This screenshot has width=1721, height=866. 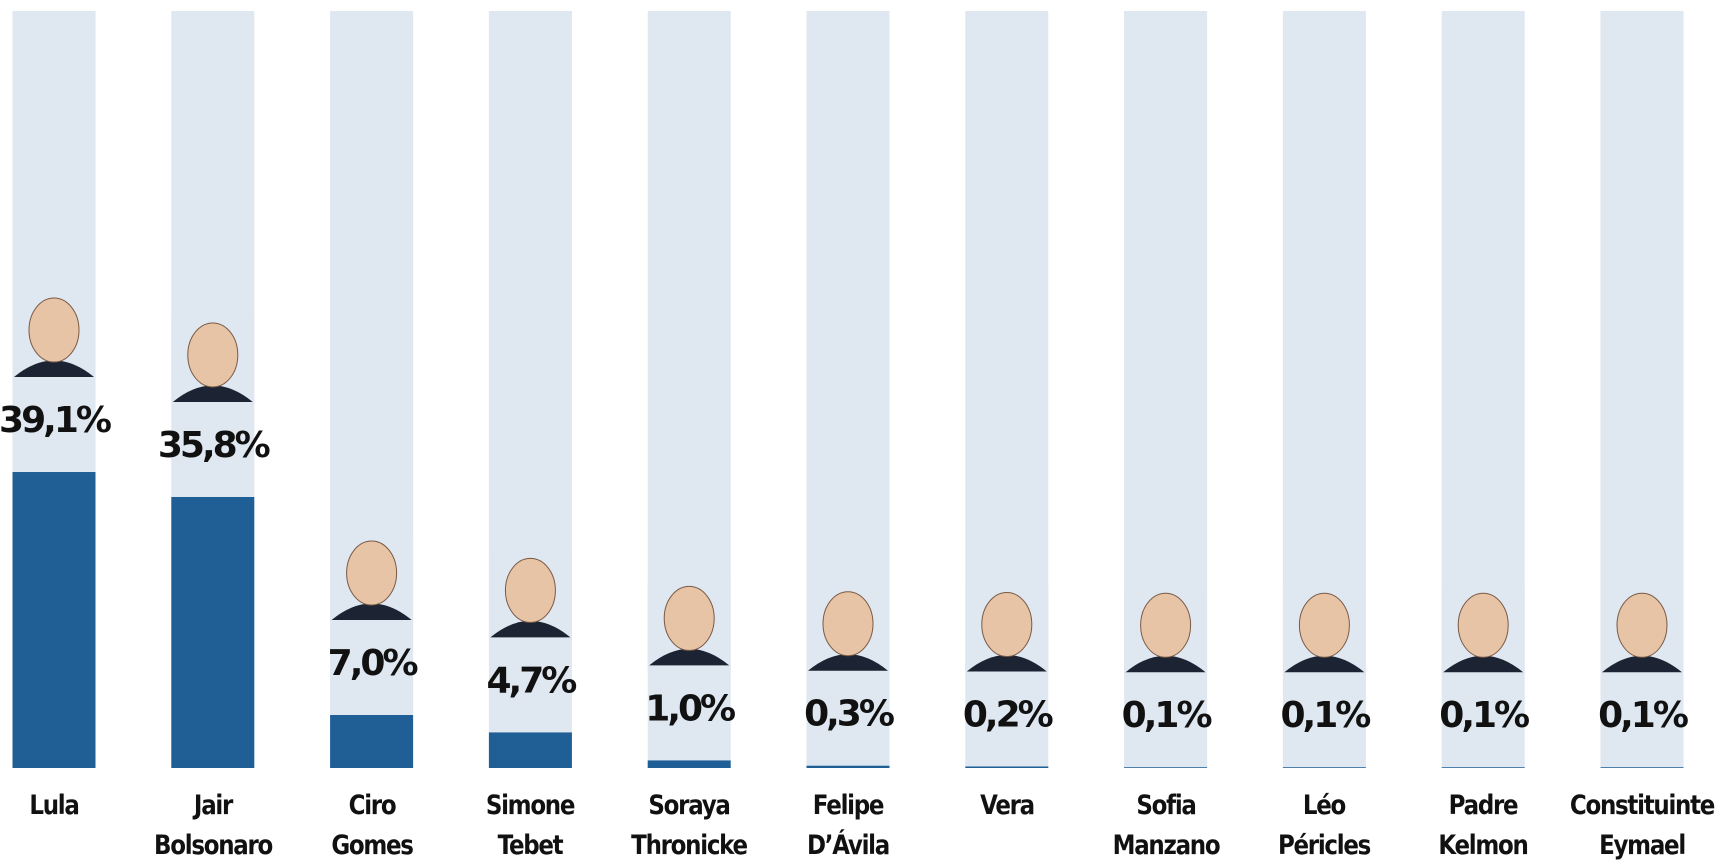 I want to click on value-label: 4,7%, so click(x=531, y=680).